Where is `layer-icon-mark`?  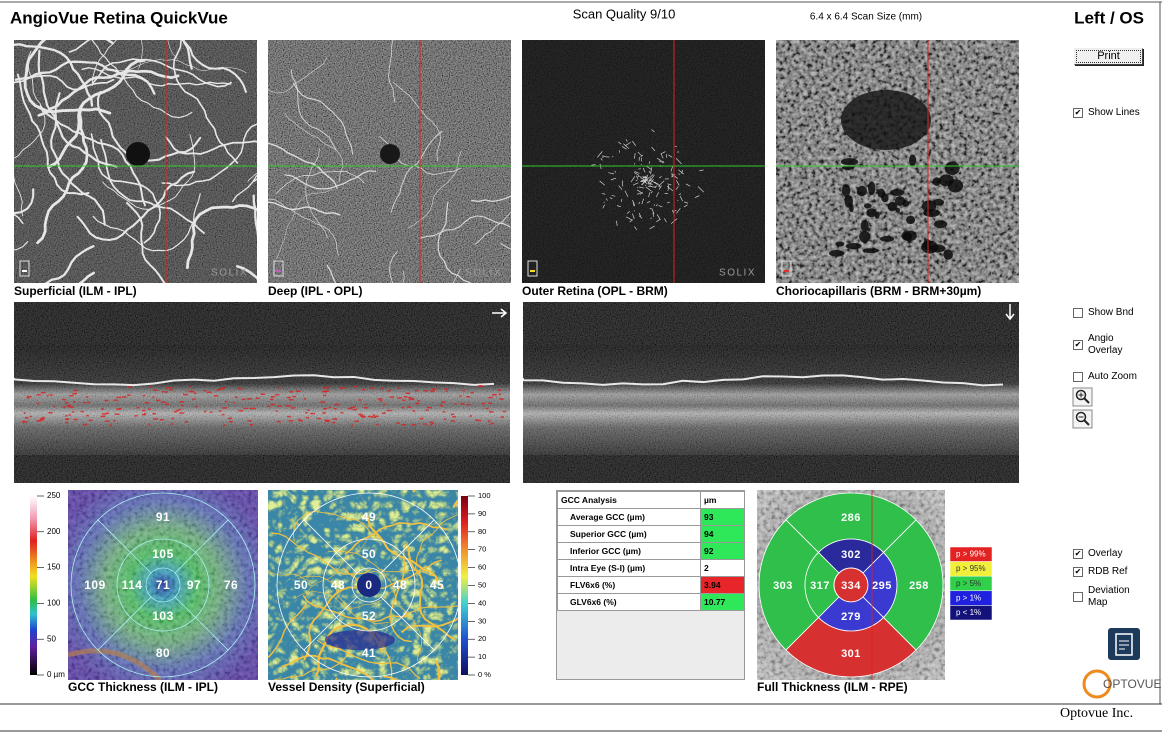
layer-icon-mark is located at coordinates (24, 271).